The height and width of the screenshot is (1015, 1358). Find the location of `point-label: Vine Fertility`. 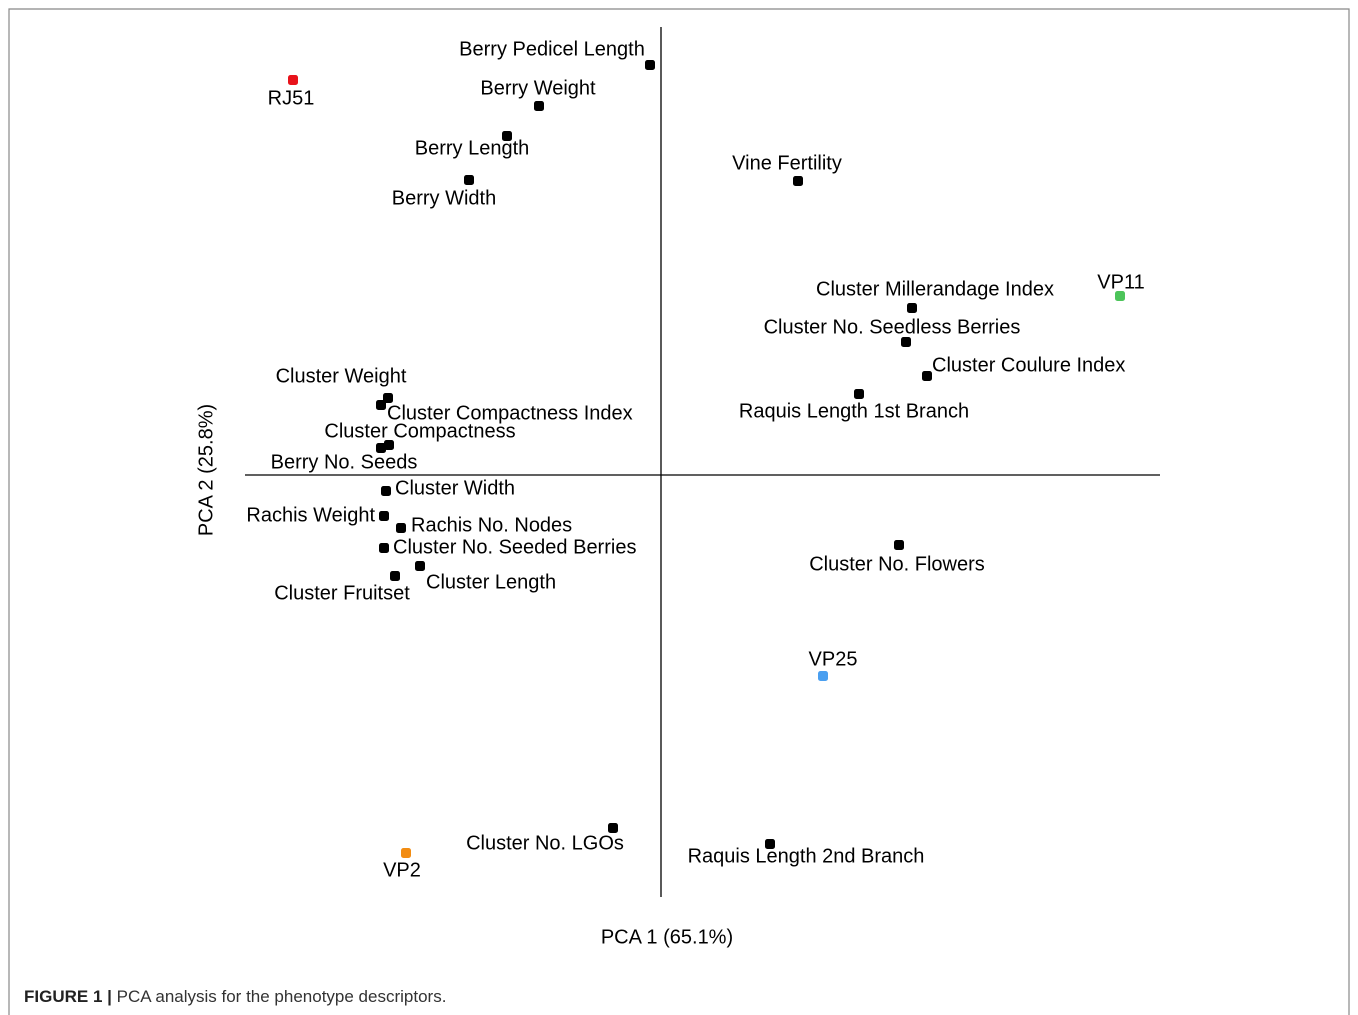

point-label: Vine Fertility is located at coordinates (787, 163).